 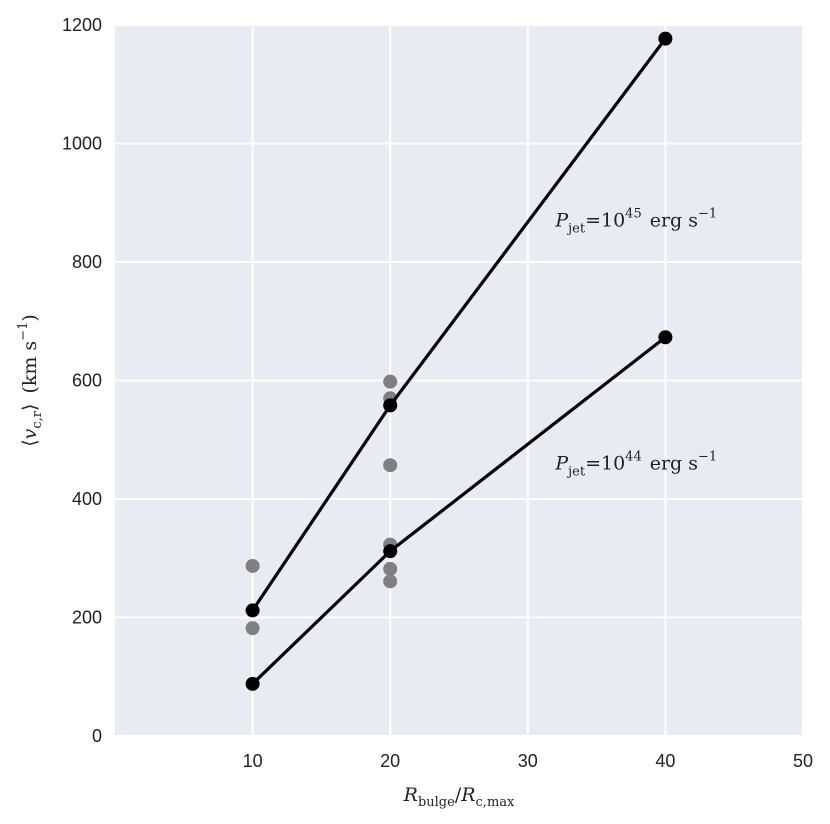 What do you see at coordinates (410, 795) in the screenshot?
I see `x-axis-title-main: R` at bounding box center [410, 795].